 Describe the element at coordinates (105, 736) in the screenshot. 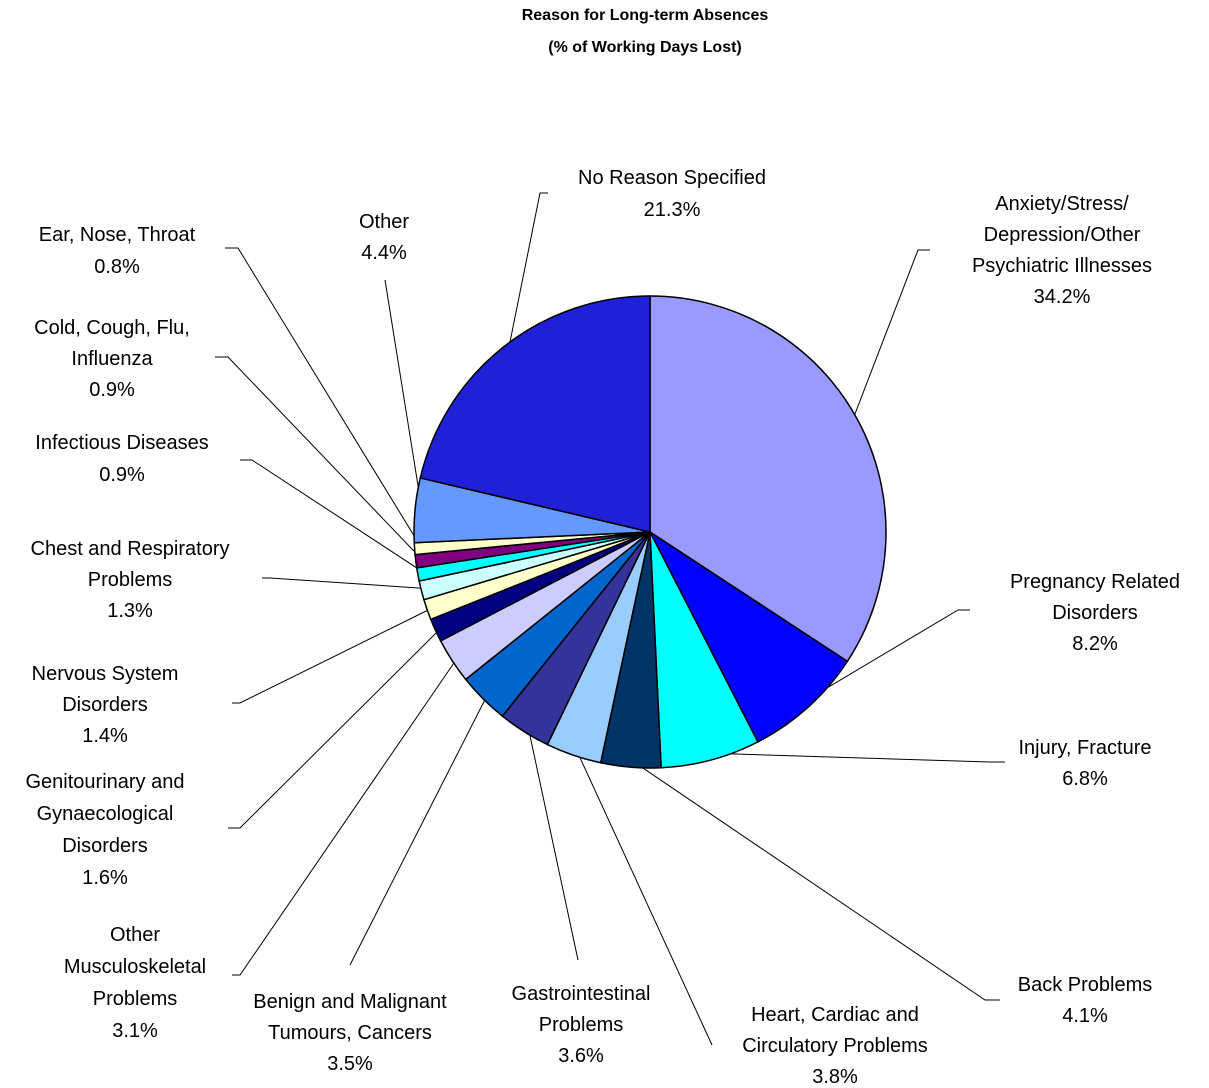

I see `value-label: 1.4%` at that location.